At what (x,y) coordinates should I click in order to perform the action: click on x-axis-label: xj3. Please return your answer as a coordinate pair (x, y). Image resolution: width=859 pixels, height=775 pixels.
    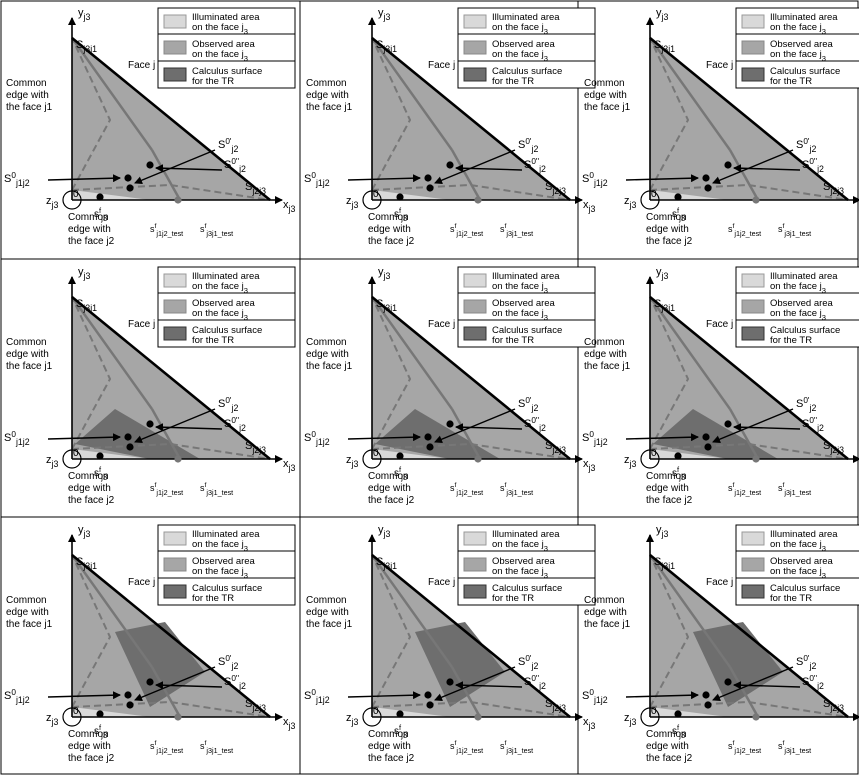
    Looking at the image, I should click on (589, 206).